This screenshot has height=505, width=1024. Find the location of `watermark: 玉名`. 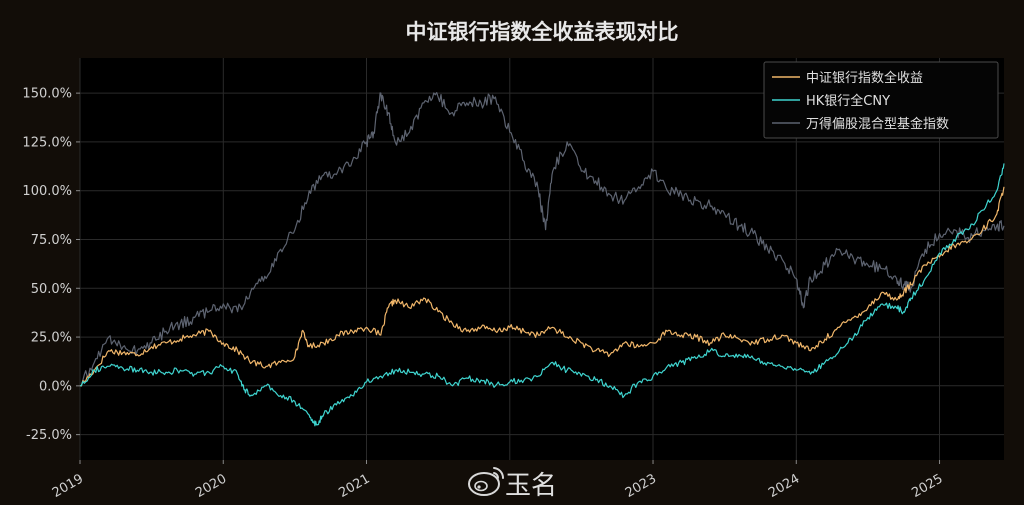

watermark: 玉名 is located at coordinates (512, 484).